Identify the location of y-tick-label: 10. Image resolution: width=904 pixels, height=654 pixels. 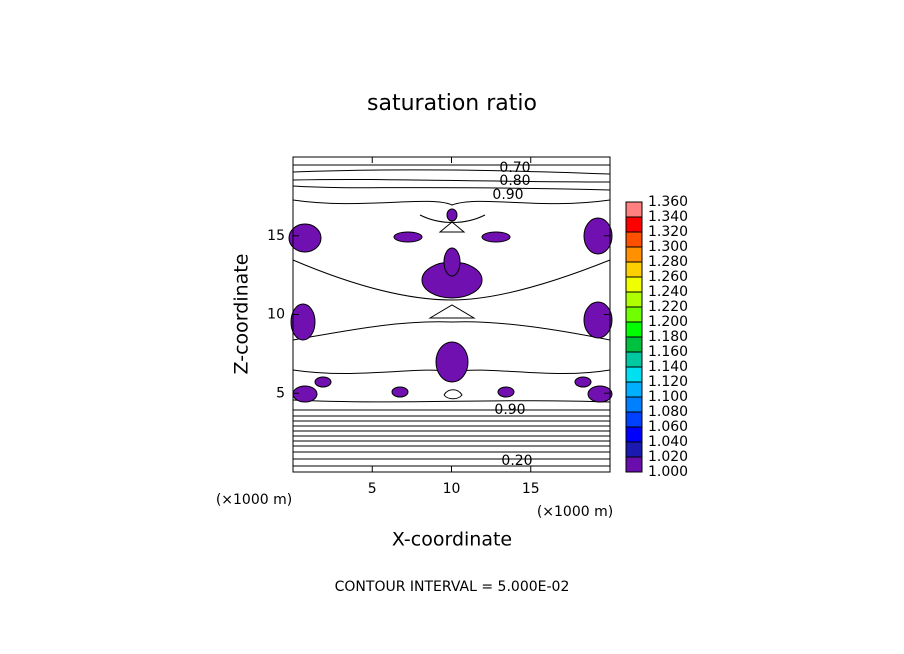
(276, 315).